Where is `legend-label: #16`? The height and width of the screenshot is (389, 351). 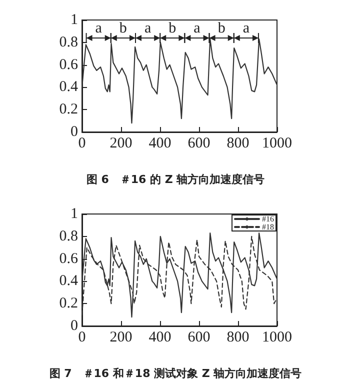 legend-label: #16 is located at coordinates (268, 219).